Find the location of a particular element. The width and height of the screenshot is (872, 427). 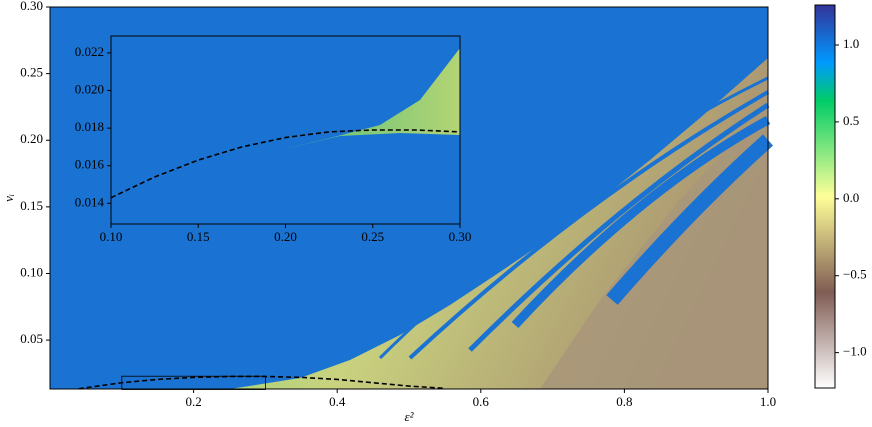

y-tick-label: 0.018 is located at coordinates (89, 126).